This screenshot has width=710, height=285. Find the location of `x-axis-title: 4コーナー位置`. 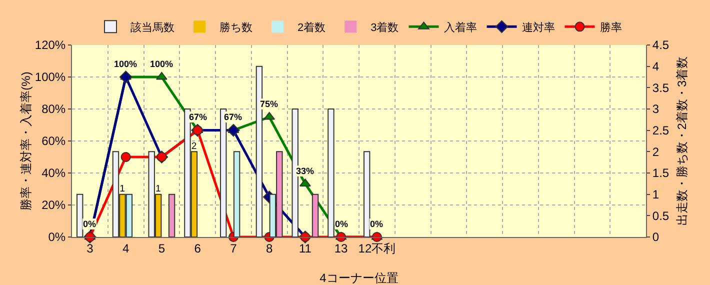

x-axis-title: 4コーナー位置 is located at coordinates (359, 278).